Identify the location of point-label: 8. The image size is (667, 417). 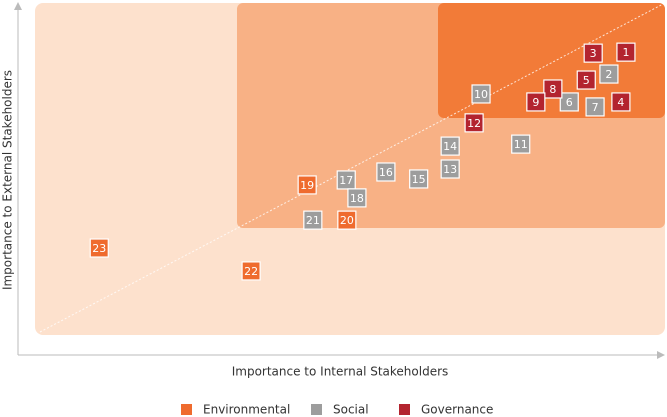
(552, 89).